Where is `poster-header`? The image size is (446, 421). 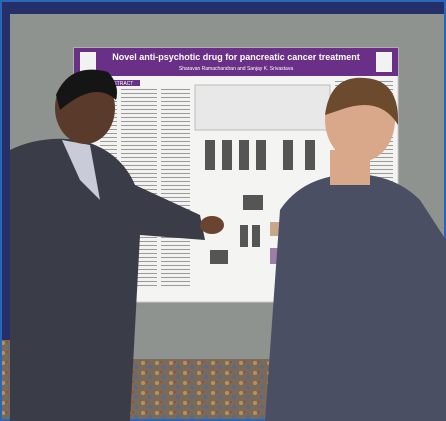 poster-header is located at coordinates (236, 62).